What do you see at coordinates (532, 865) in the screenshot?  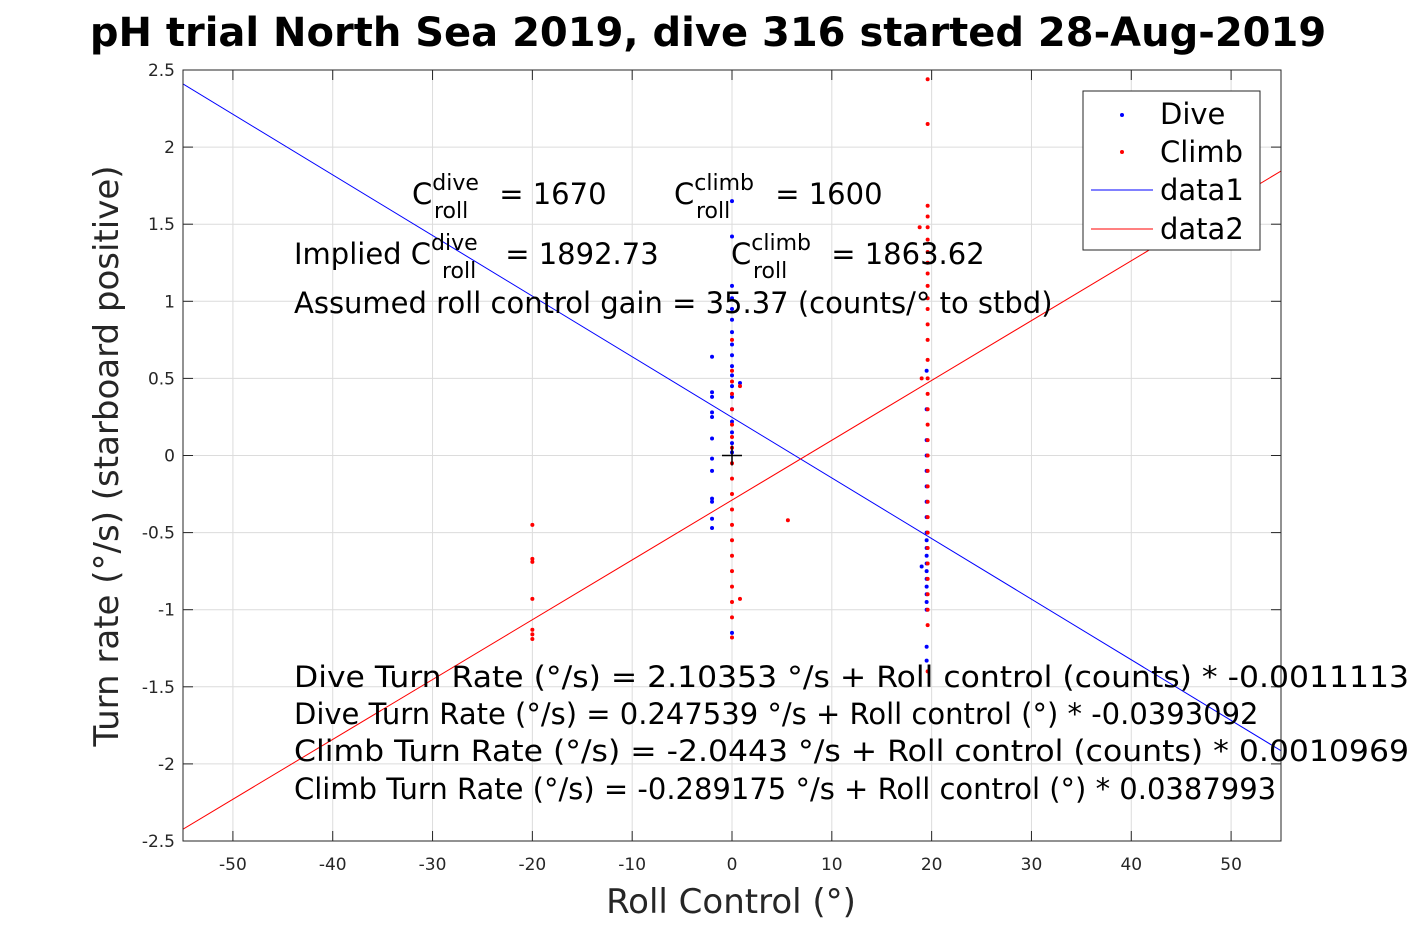 I see `x-tick-label: -20` at bounding box center [532, 865].